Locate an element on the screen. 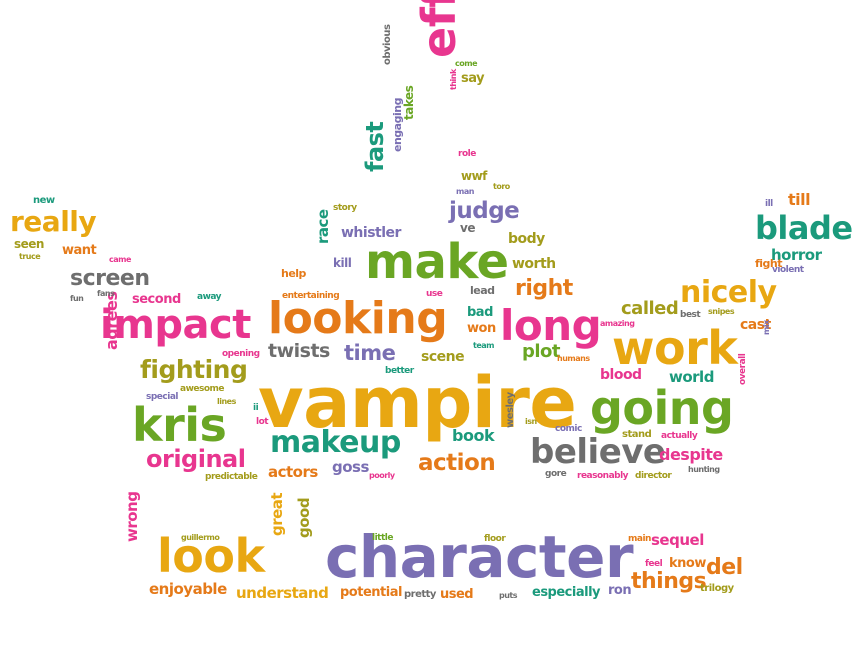 This screenshot has width=864, height=648. word-stand: stand is located at coordinates (637, 434).